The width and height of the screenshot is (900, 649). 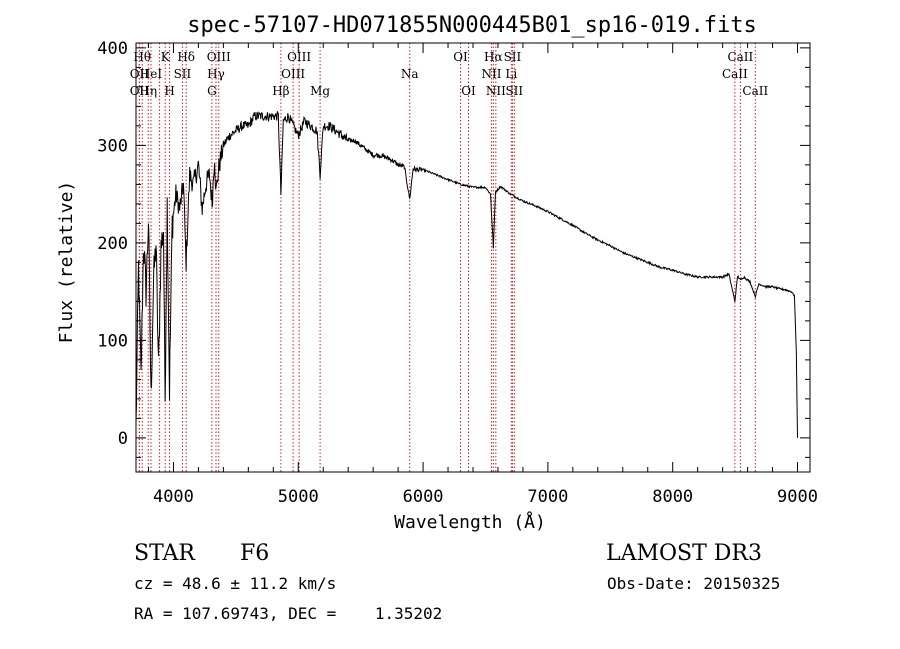 What do you see at coordinates (470, 522) in the screenshot?
I see `x-axis-label: Wavelength (Å)` at bounding box center [470, 522].